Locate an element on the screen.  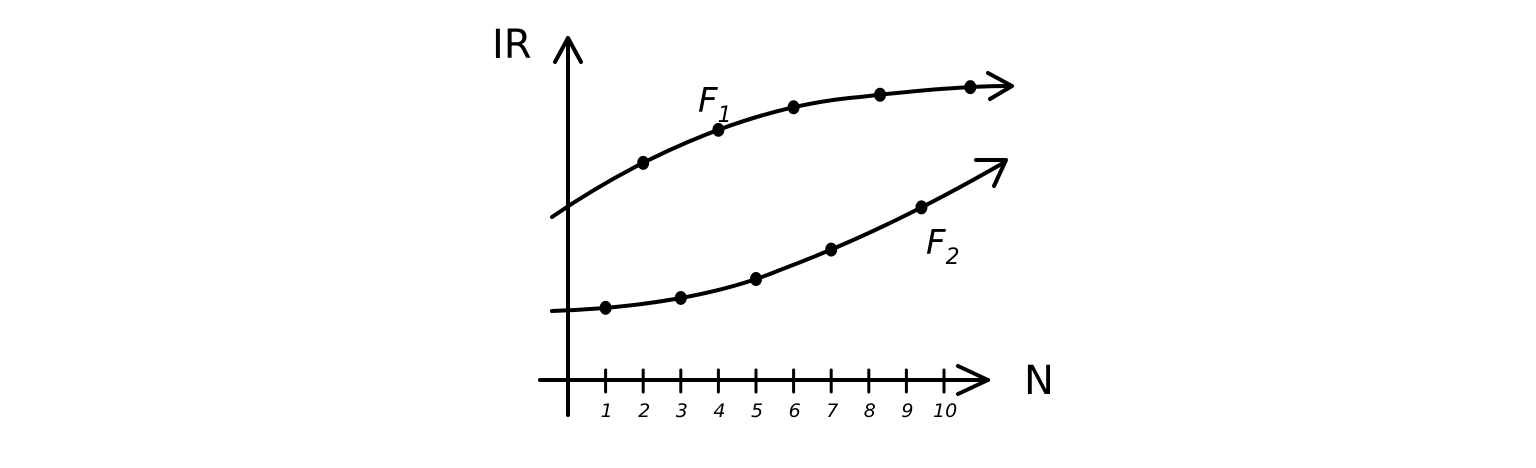
curve-f1-label-subscript: 1 is located at coordinates (725, 115).